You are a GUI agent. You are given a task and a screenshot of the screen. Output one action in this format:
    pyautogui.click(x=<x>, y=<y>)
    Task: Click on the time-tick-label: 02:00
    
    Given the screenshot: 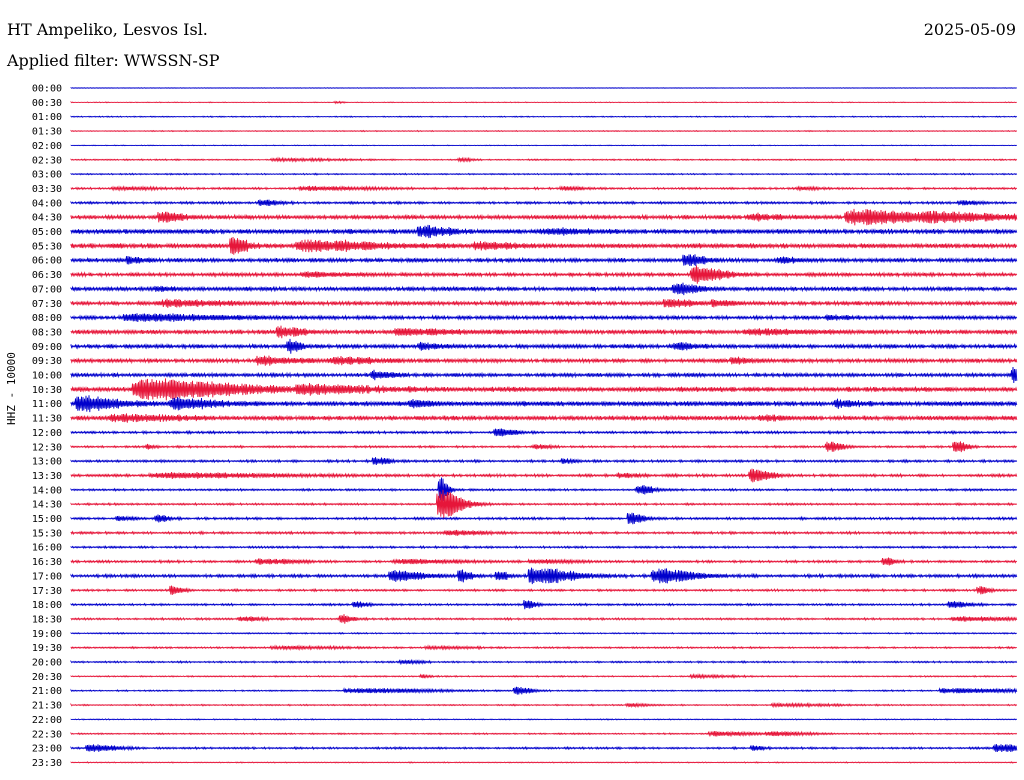 What is the action you would take?
    pyautogui.click(x=47, y=146)
    